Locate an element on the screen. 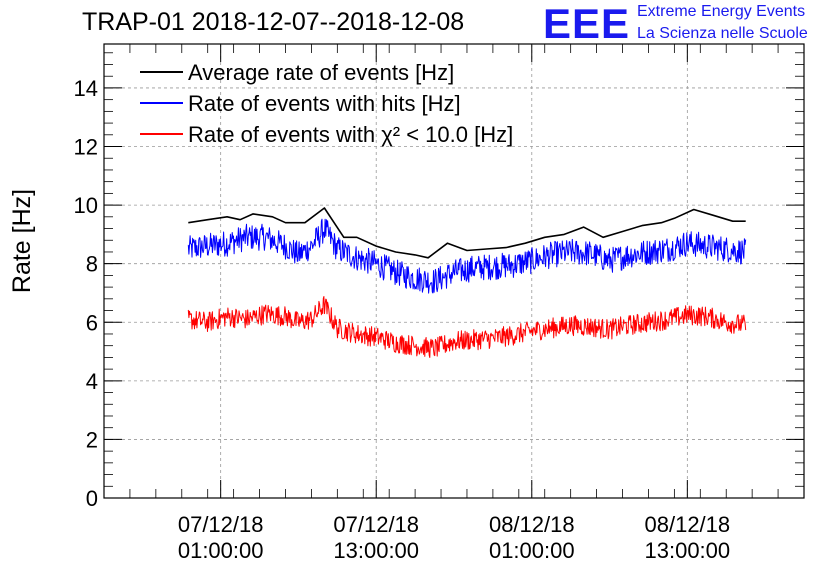 The width and height of the screenshot is (836, 572). y-tick-label: 2 is located at coordinates (92, 439).